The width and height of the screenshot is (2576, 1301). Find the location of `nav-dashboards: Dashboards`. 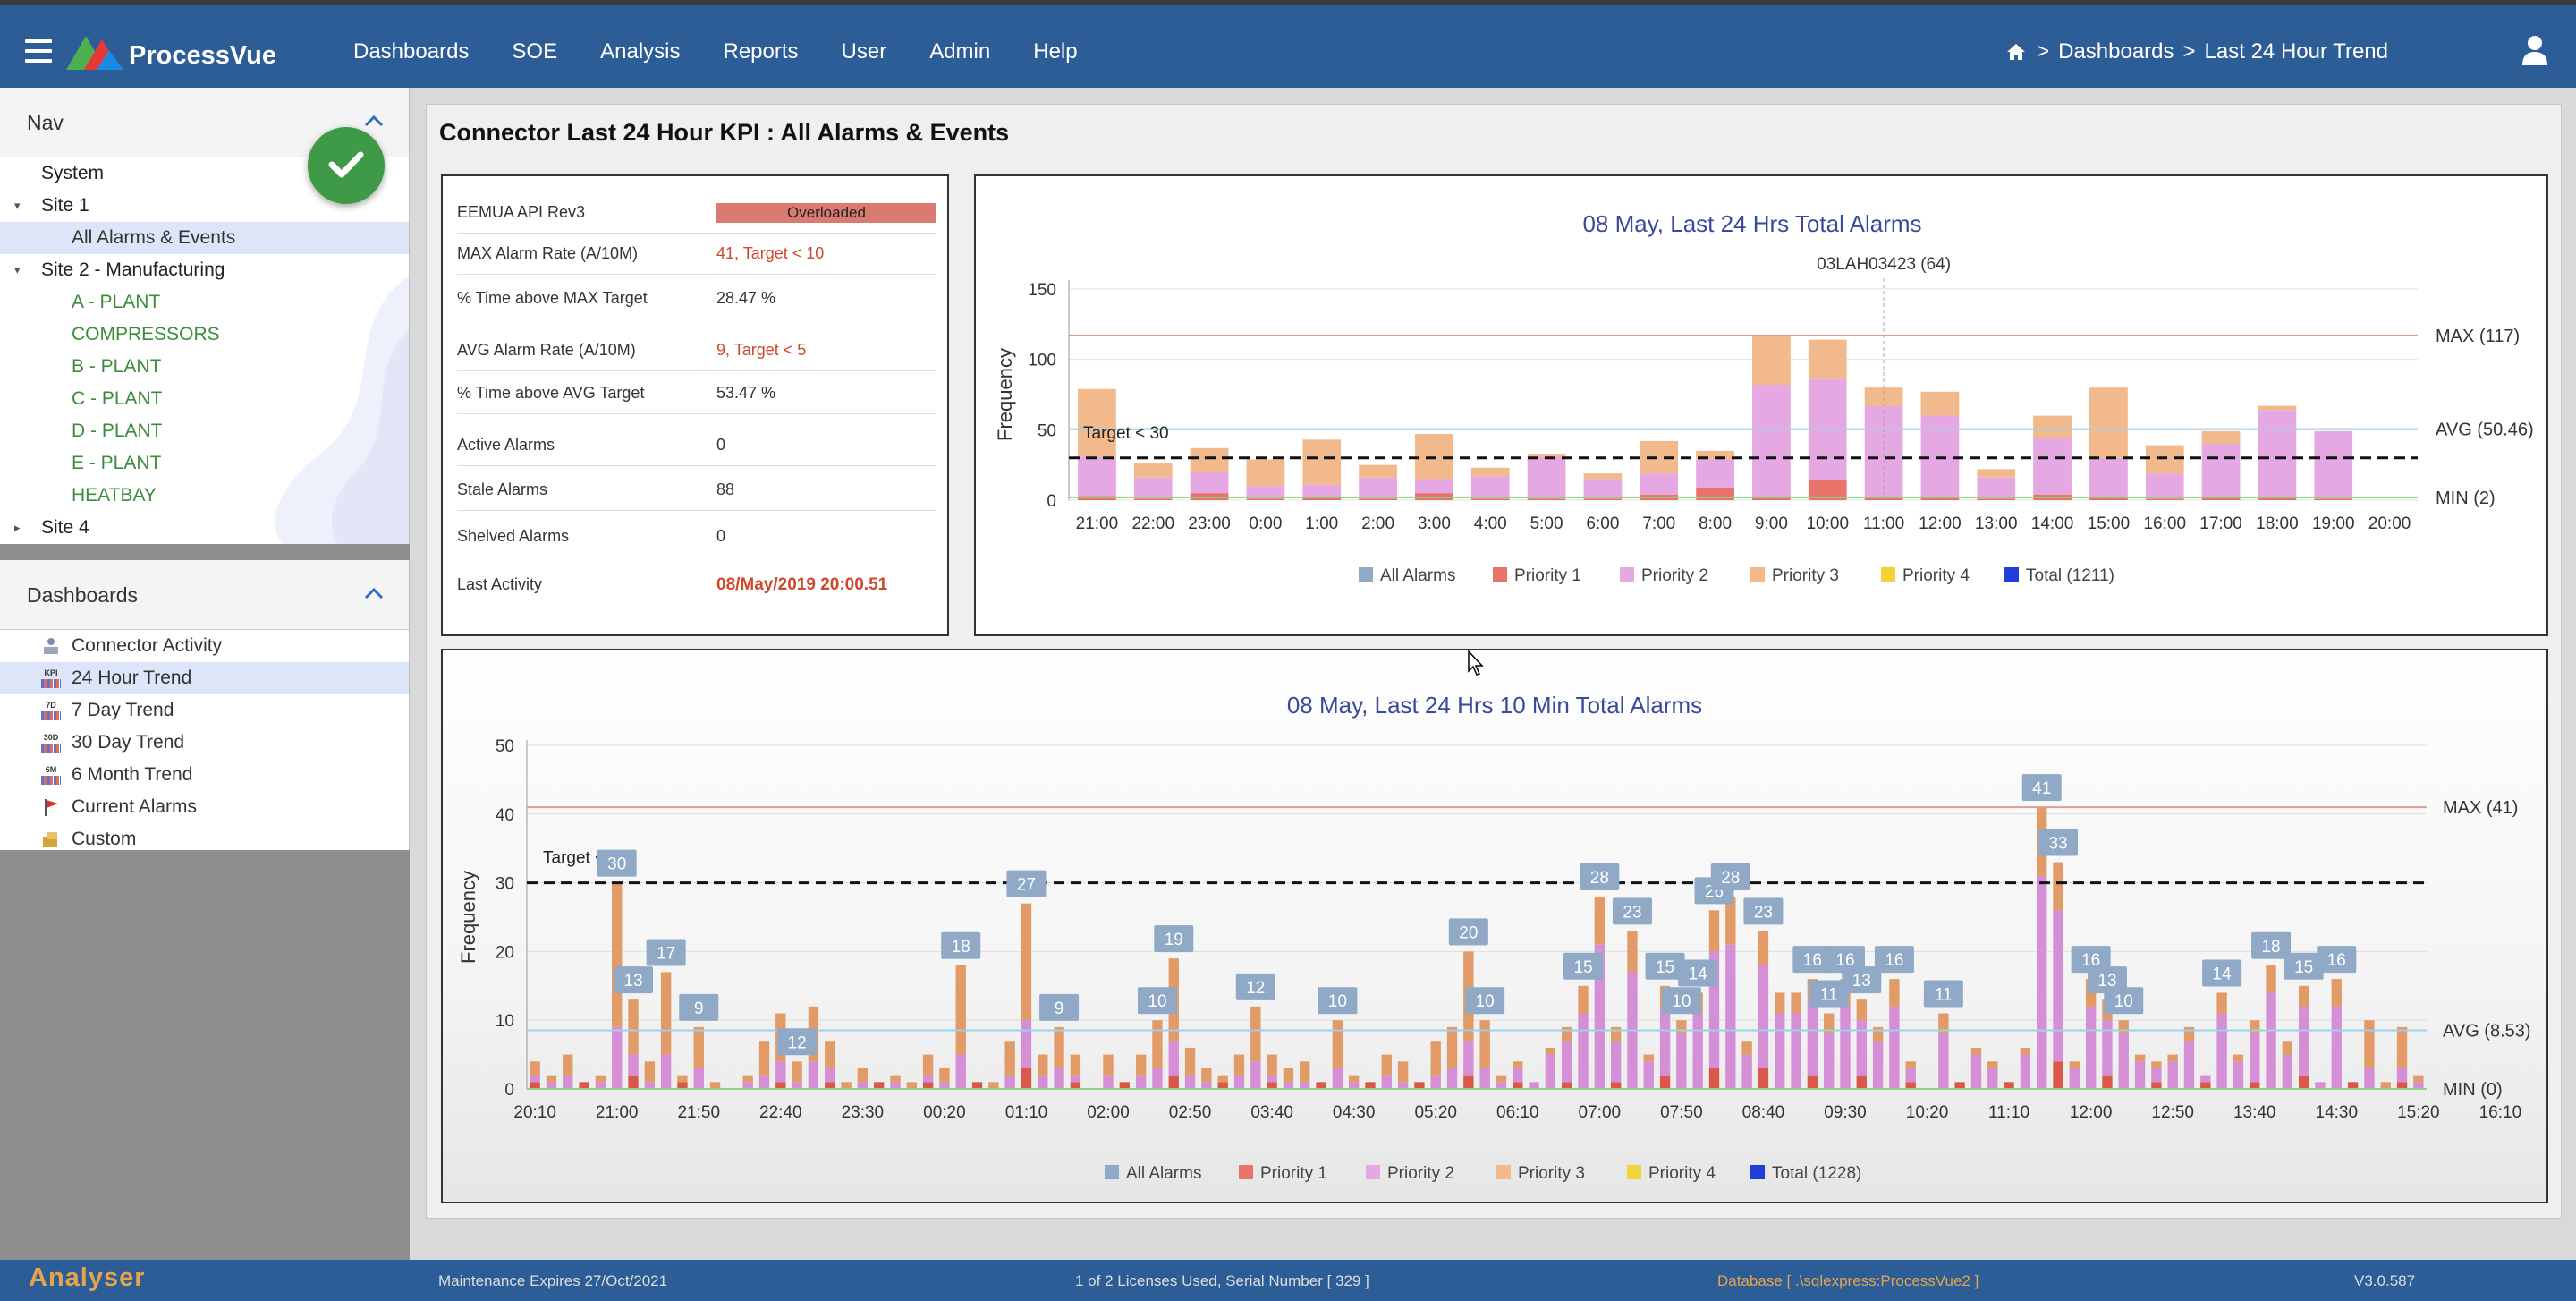

nav-dashboards: Dashboards is located at coordinates (411, 51).